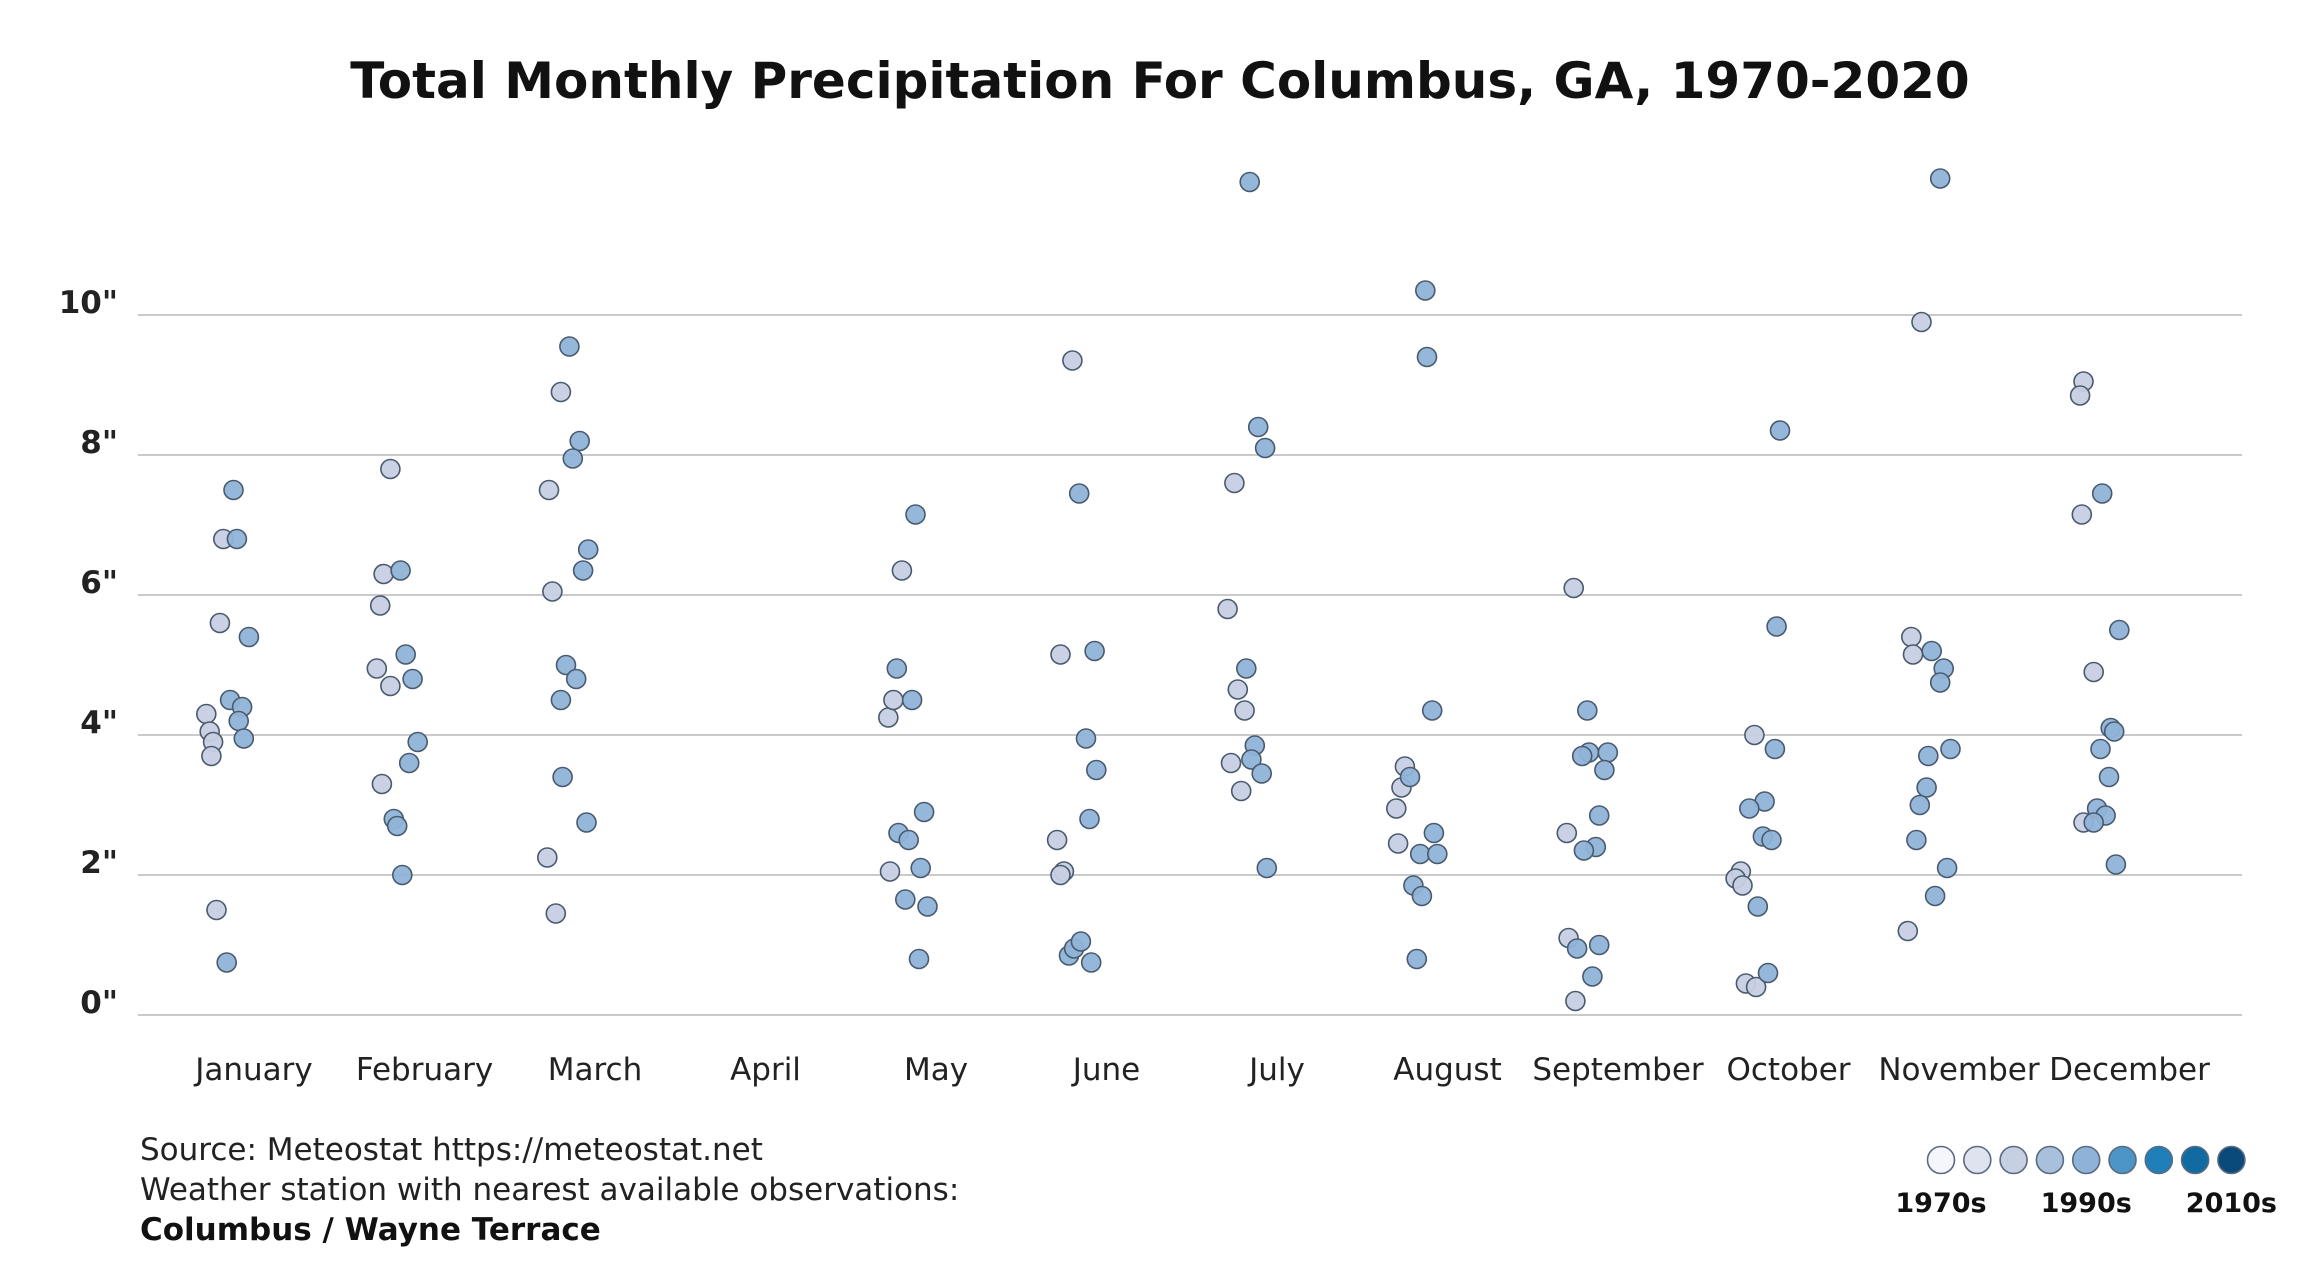 The image size is (2320, 1280). What do you see at coordinates (424, 1070) in the screenshot?
I see `x-tick-label: February` at bounding box center [424, 1070].